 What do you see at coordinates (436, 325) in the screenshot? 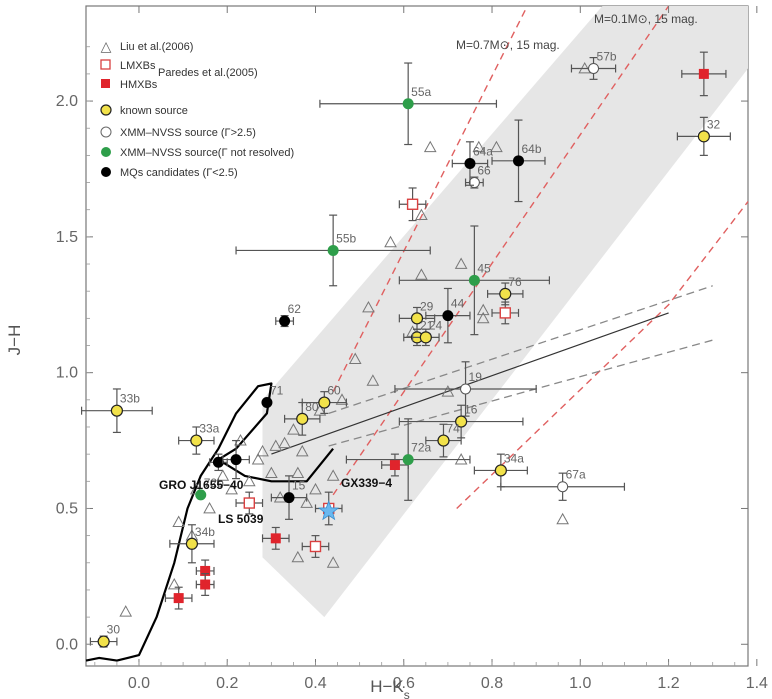
I see `known-source-label: 24` at bounding box center [436, 325].